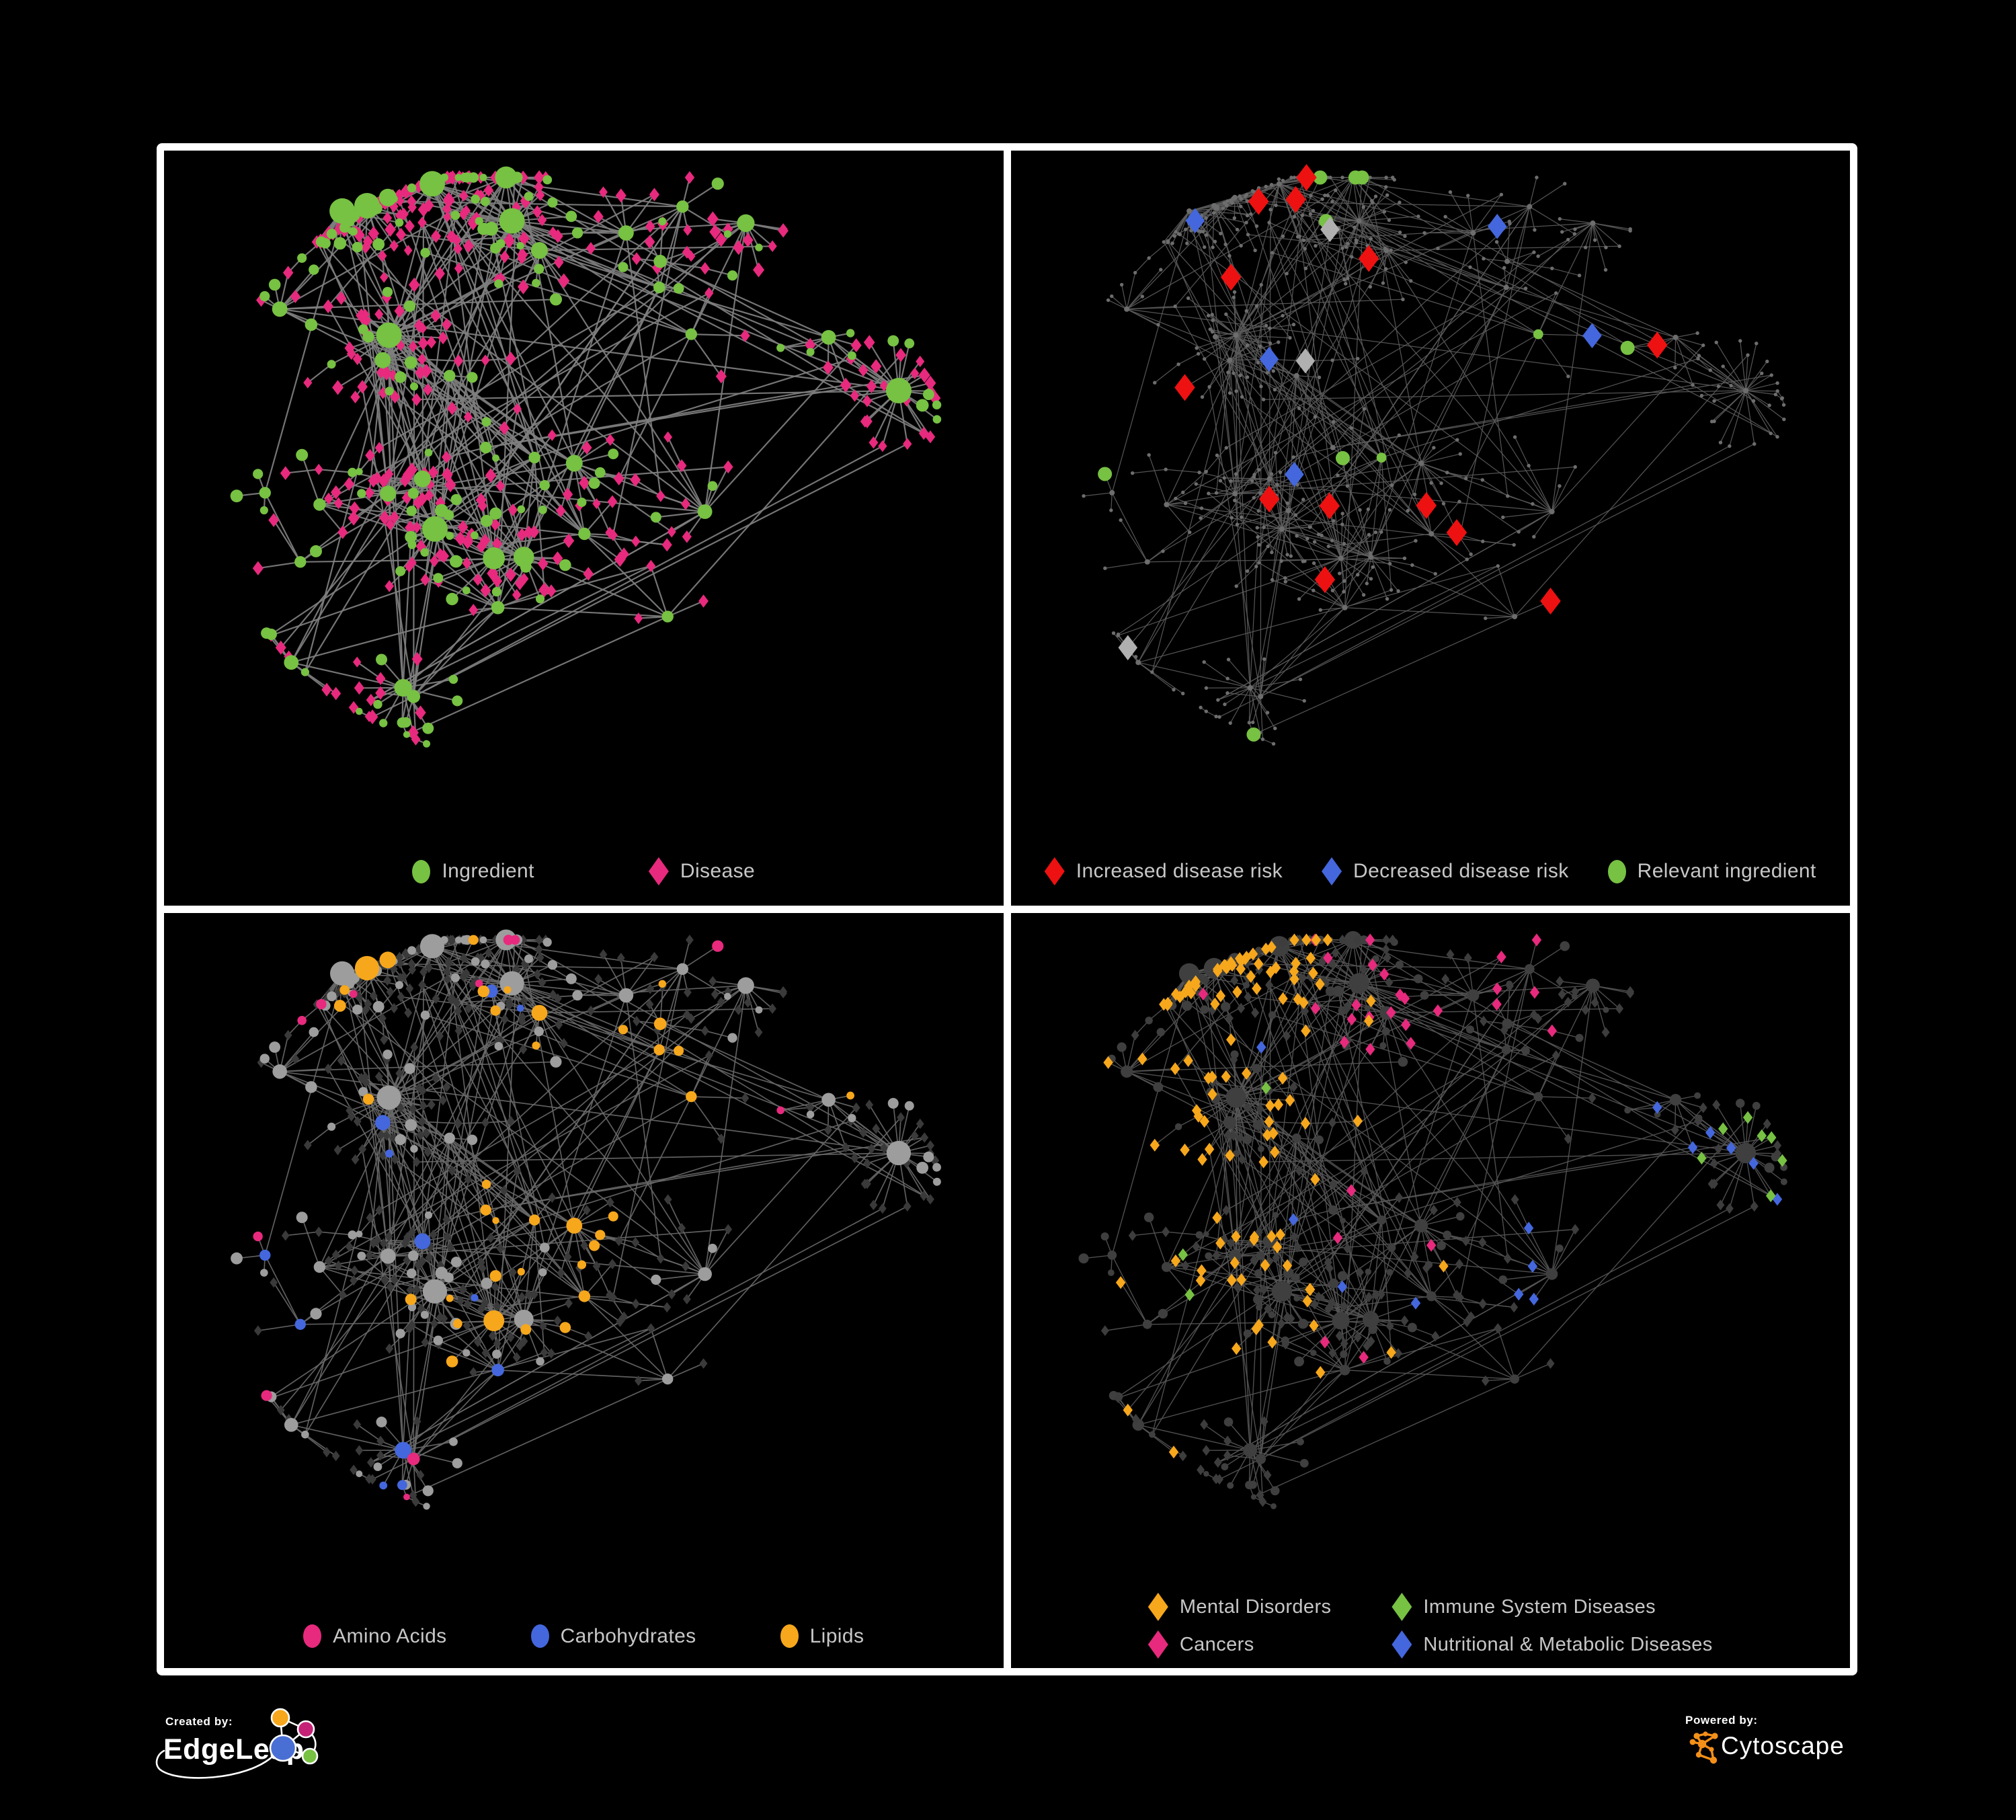 The width and height of the screenshot is (2016, 1820). Describe the element at coordinates (1216, 1644) in the screenshot. I see `legend-label: Cancers` at that location.